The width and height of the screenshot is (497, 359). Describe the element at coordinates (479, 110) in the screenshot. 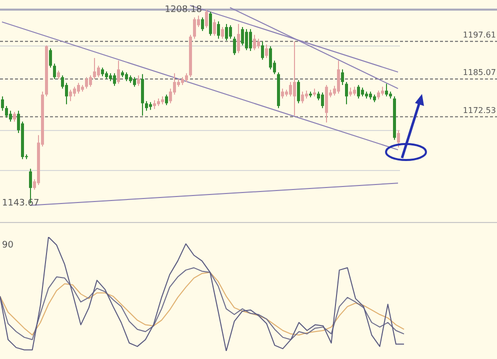

I see `ref-line-label: 1172.53` at that location.